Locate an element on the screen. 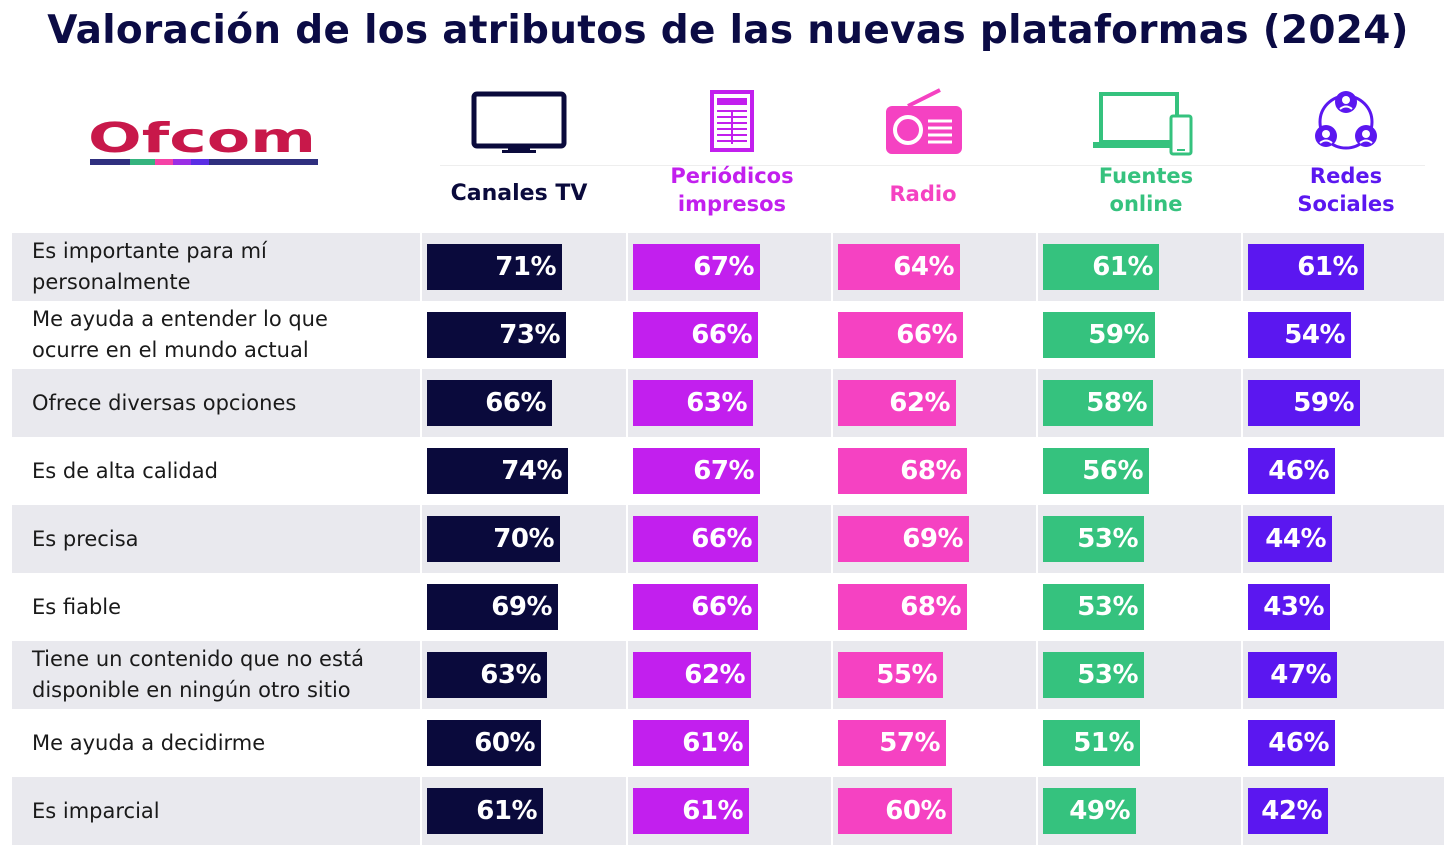 This screenshot has width=1456, height=860. row-label-line: Me ayuda a decidirme is located at coordinates (149, 742).